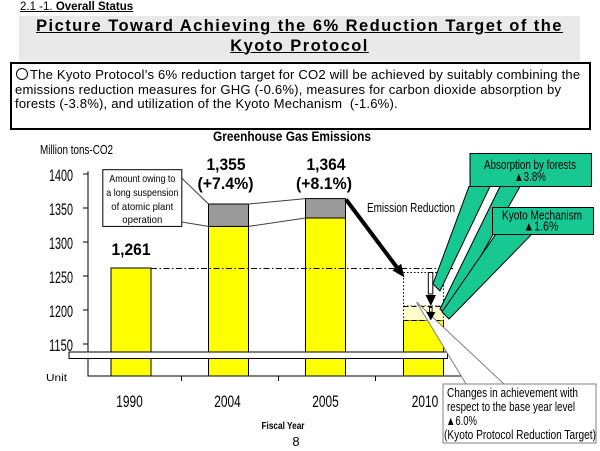 The height and width of the screenshot is (451, 600). What do you see at coordinates (295, 441) in the screenshot?
I see `svg-text: 8` at bounding box center [295, 441].